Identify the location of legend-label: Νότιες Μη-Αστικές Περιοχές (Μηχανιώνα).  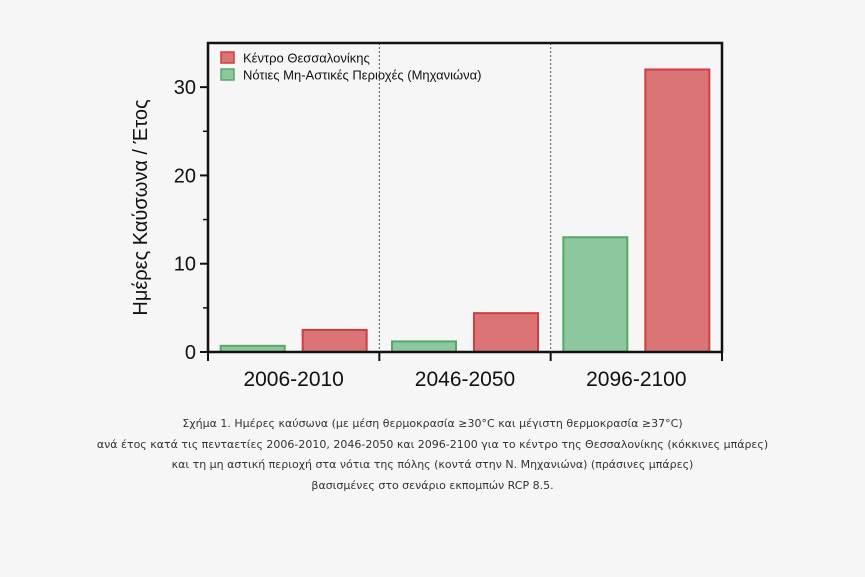
(362, 75).